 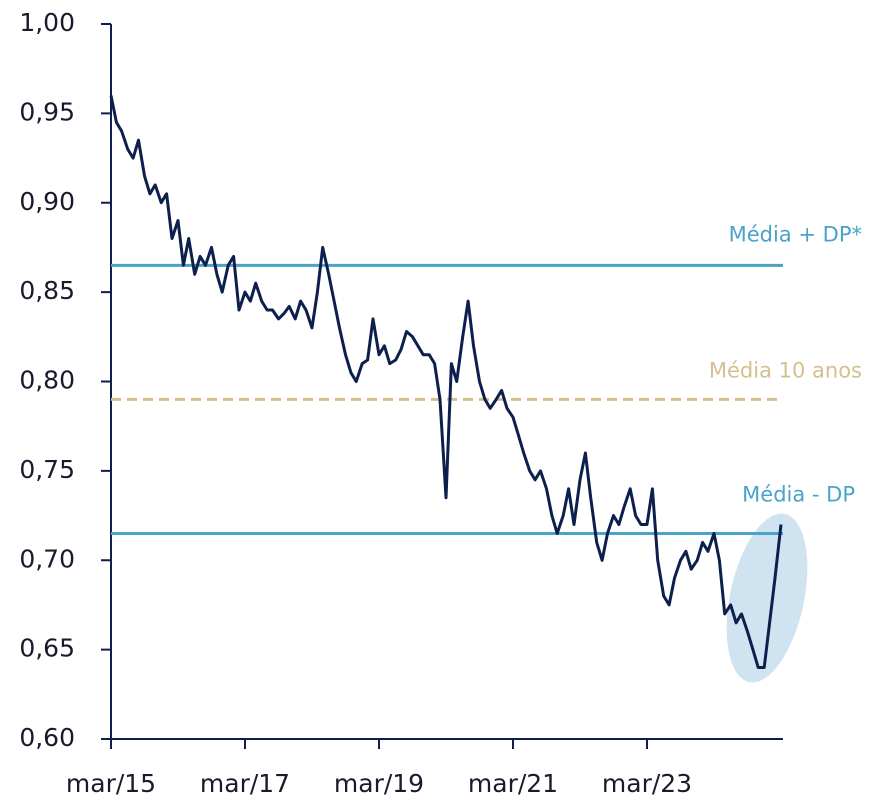 What do you see at coordinates (47, 111) in the screenshot?
I see `y-tick-label: 0,95` at bounding box center [47, 111].